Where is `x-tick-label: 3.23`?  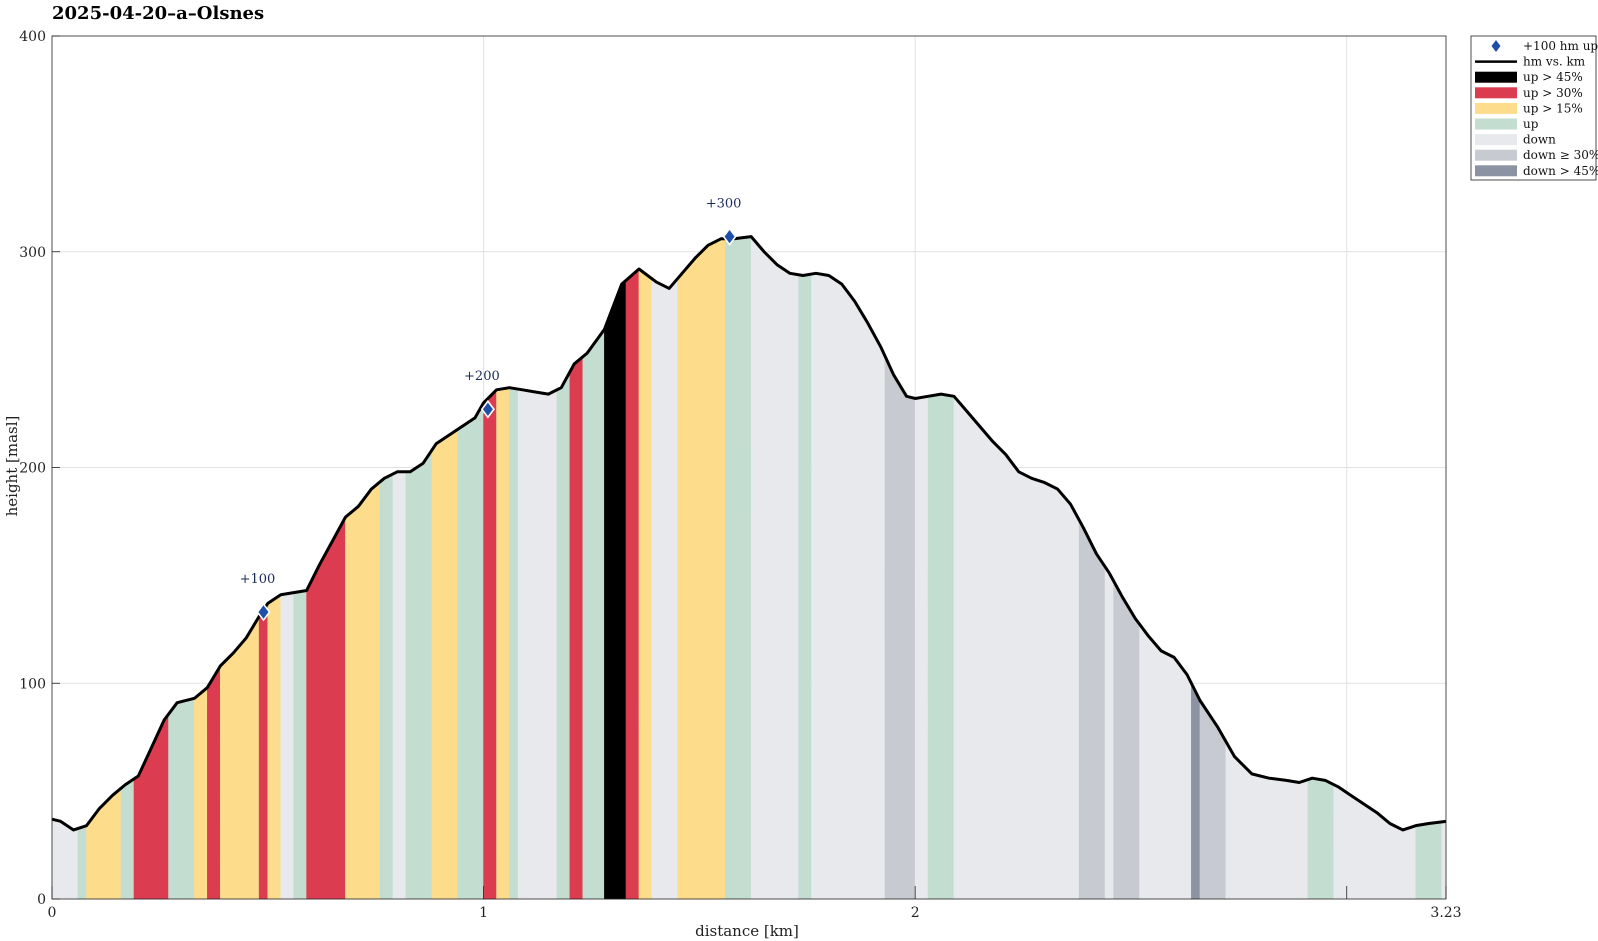 x-tick-label: 3.23 is located at coordinates (1445, 913).